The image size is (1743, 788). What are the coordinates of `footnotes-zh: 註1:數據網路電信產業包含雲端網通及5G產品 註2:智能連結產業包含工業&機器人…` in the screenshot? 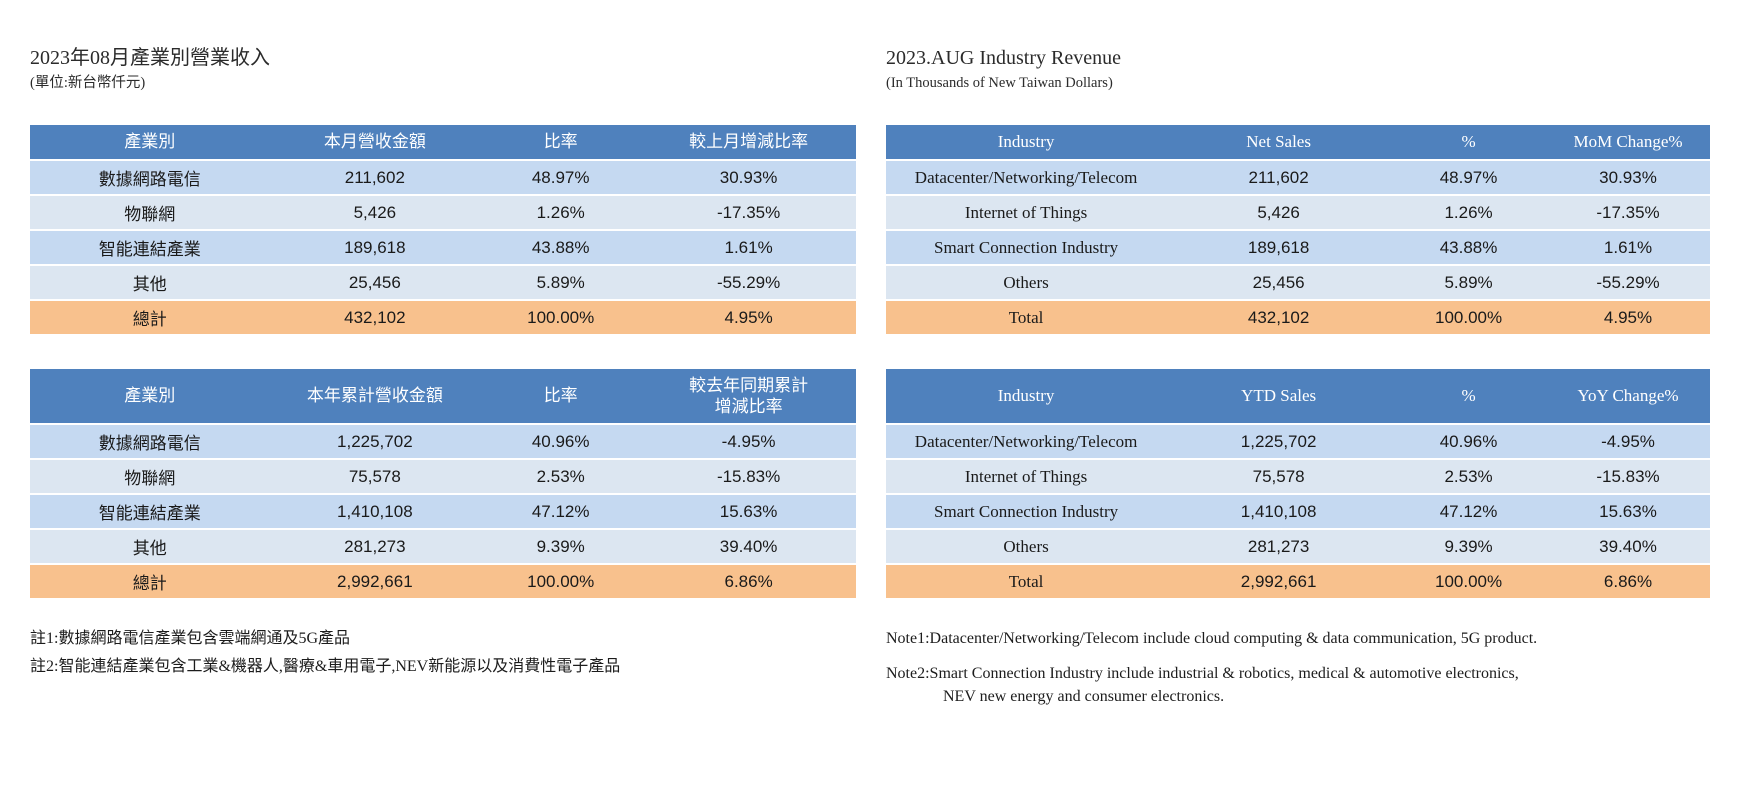 It's located at (443, 652).